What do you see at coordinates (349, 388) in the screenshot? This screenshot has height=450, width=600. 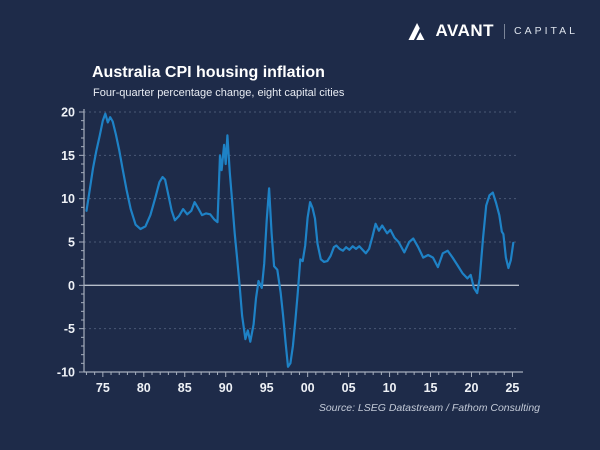 I see `x-tick-label: 05` at bounding box center [349, 388].